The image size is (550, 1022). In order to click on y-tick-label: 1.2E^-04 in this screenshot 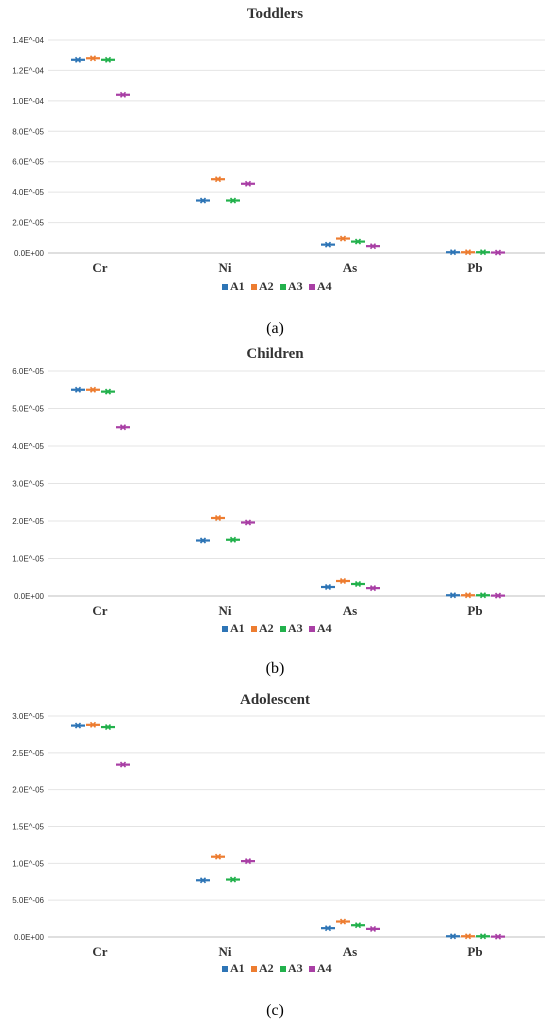, I will do `click(28, 70)`.